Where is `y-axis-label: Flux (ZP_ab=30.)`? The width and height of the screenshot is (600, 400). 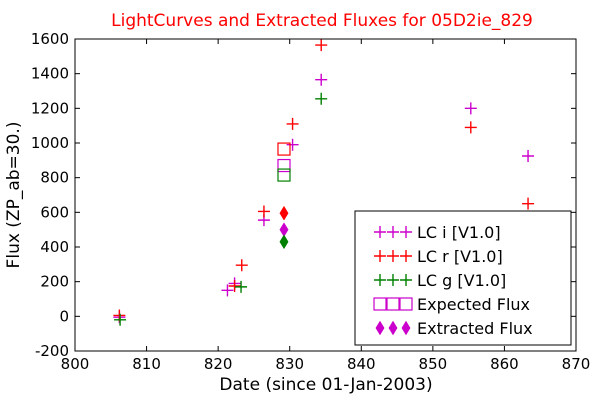 y-axis-label: Flux (ZP_ab=30.) is located at coordinates (14, 195).